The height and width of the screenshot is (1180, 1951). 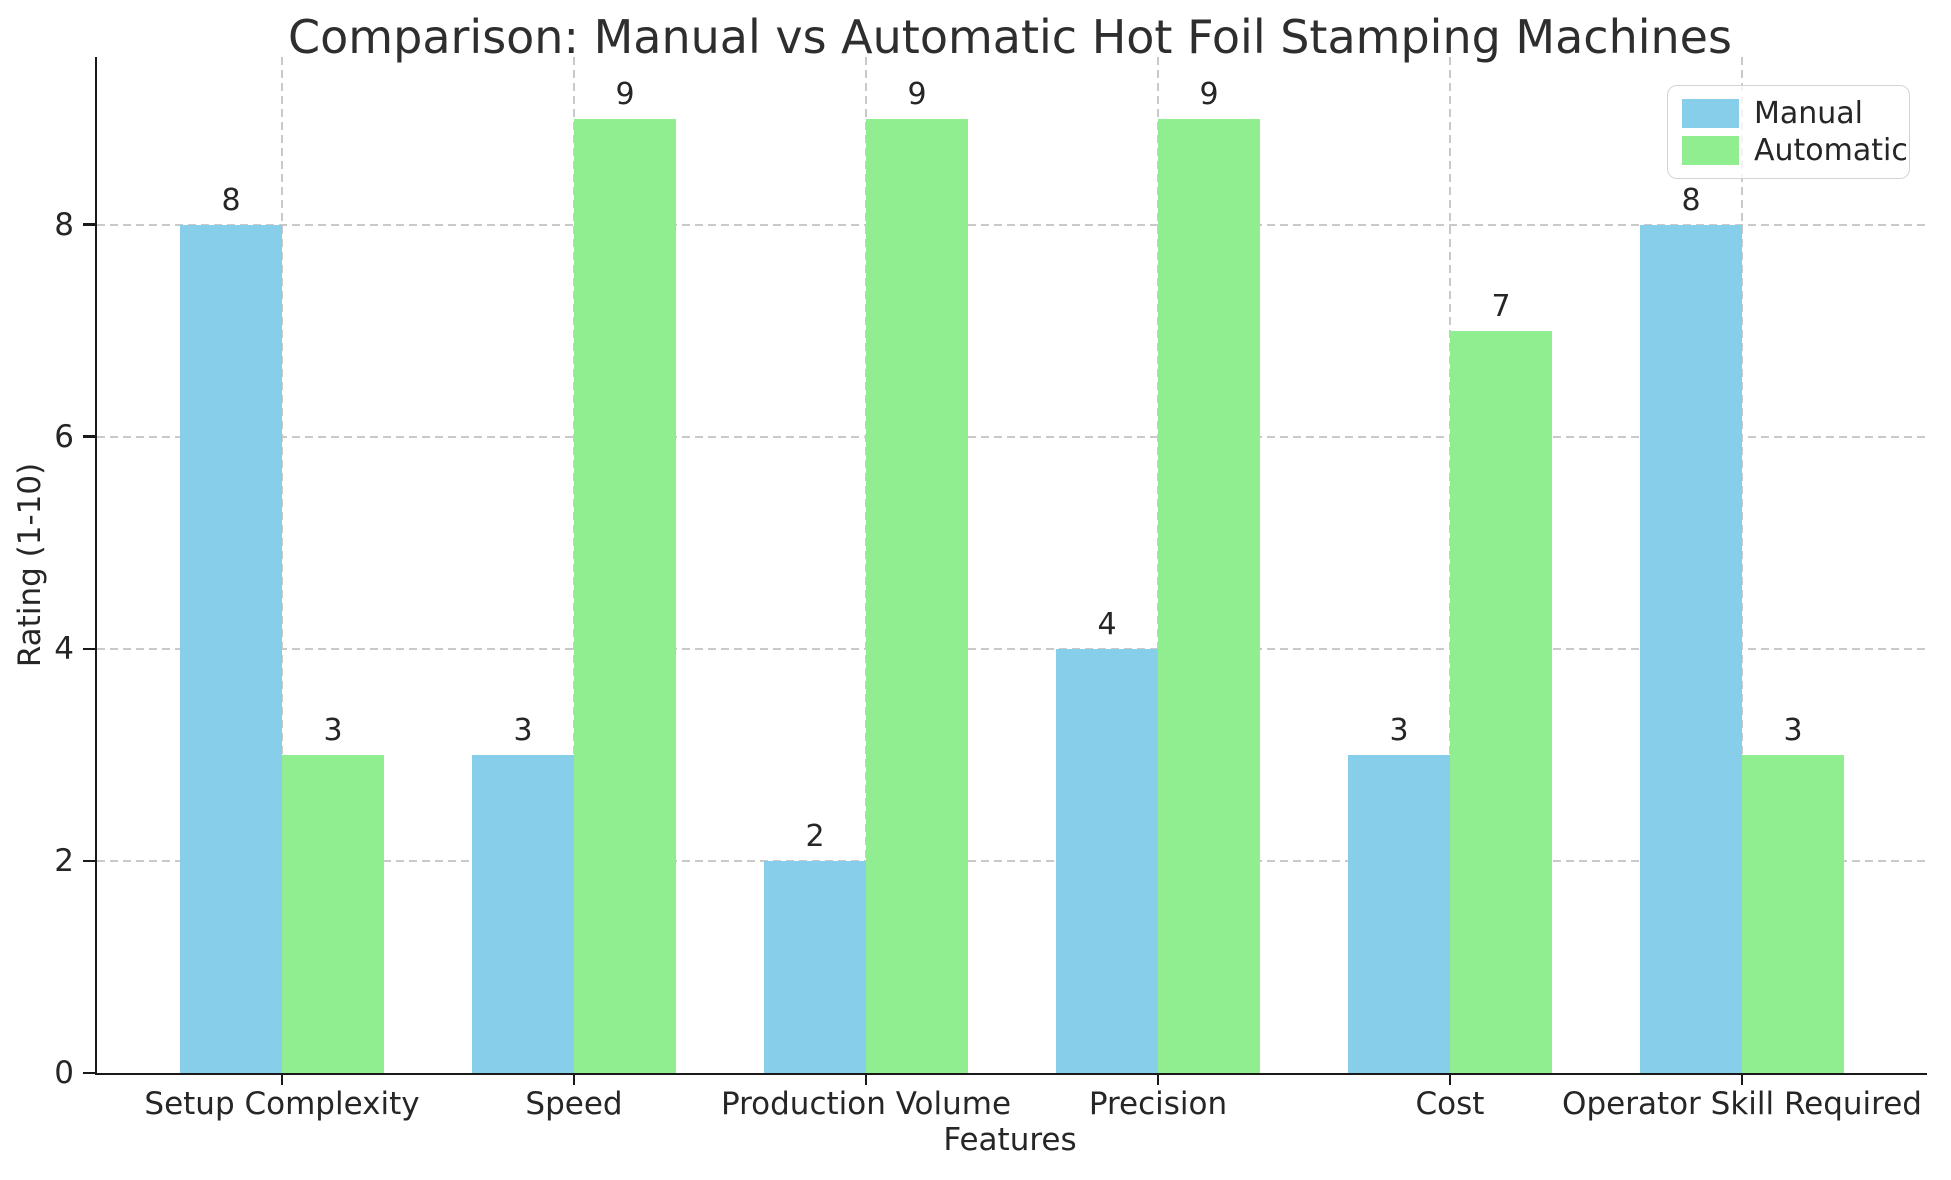 I want to click on x-tick-label-4: Cost, so click(x=1450, y=1104).